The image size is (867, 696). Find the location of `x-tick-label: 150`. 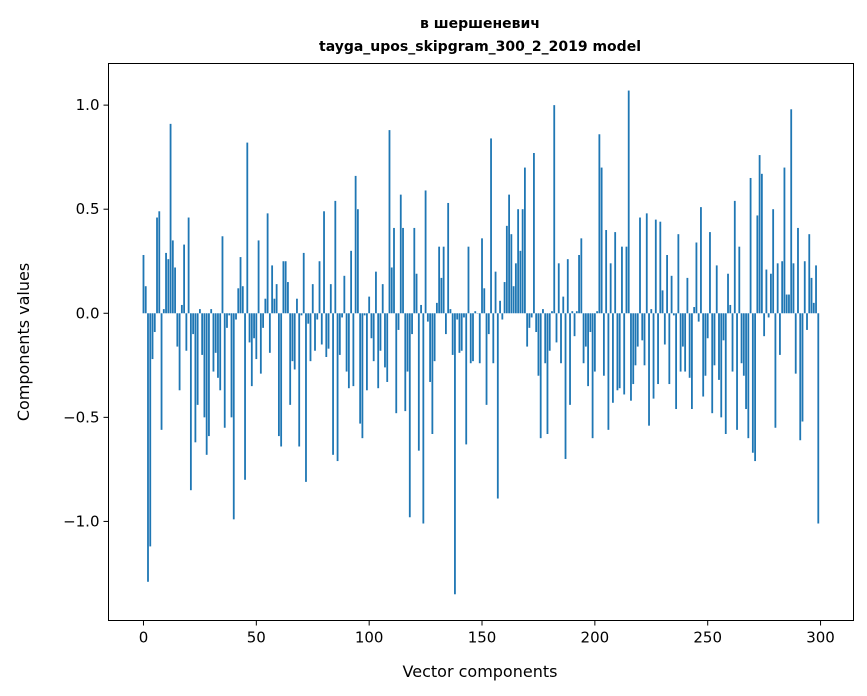

x-tick-label: 150 is located at coordinates (482, 638).